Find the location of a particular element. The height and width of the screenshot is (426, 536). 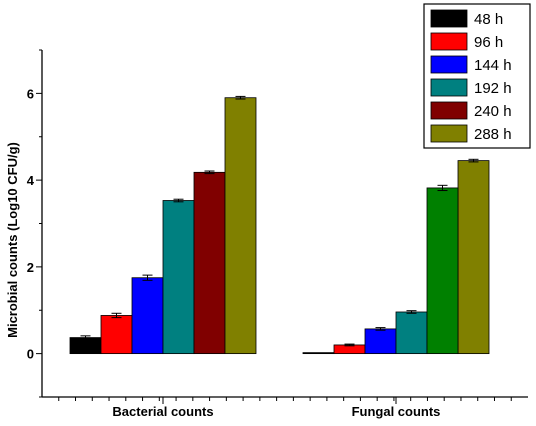

y-tick-label: 4 is located at coordinates (31, 180).